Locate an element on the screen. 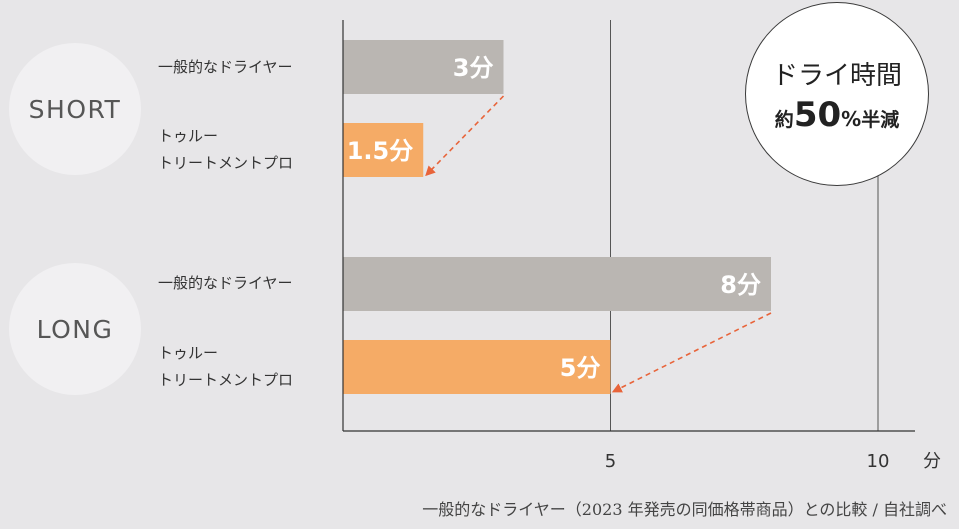  bar-value-label-long-0: 8分 is located at coordinates (740, 285).